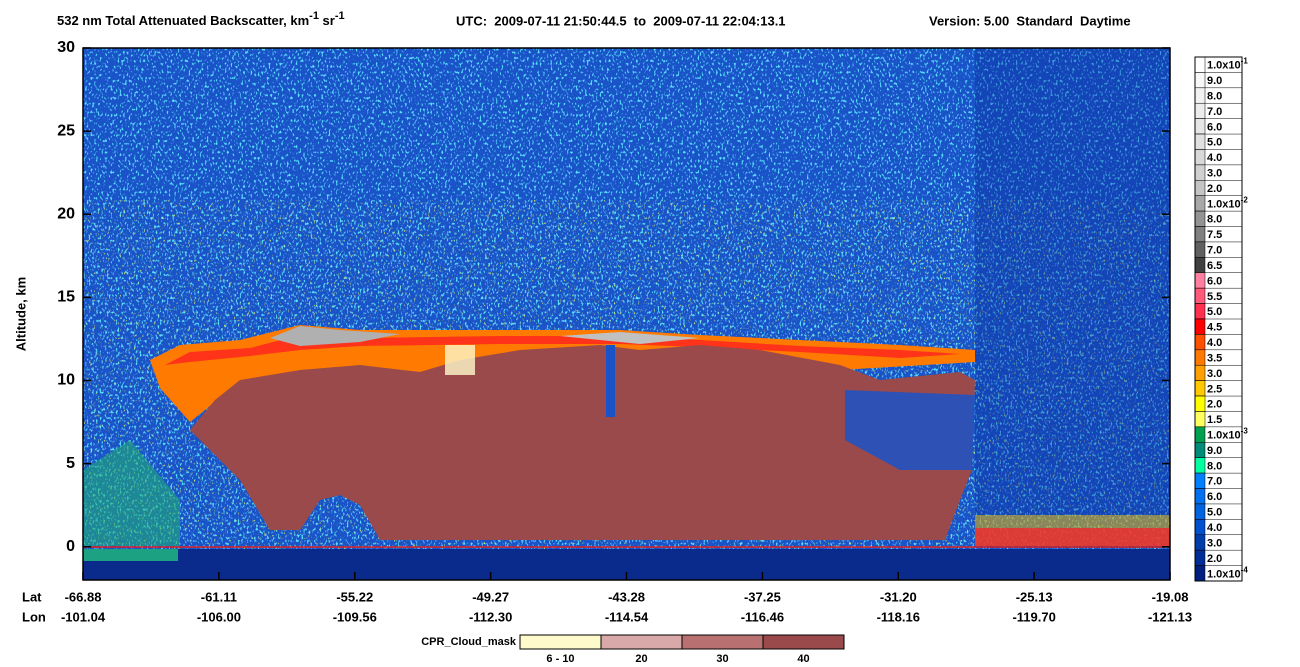  I want to click on colorbar-label: 1.0x10⁻², so click(1227, 203).